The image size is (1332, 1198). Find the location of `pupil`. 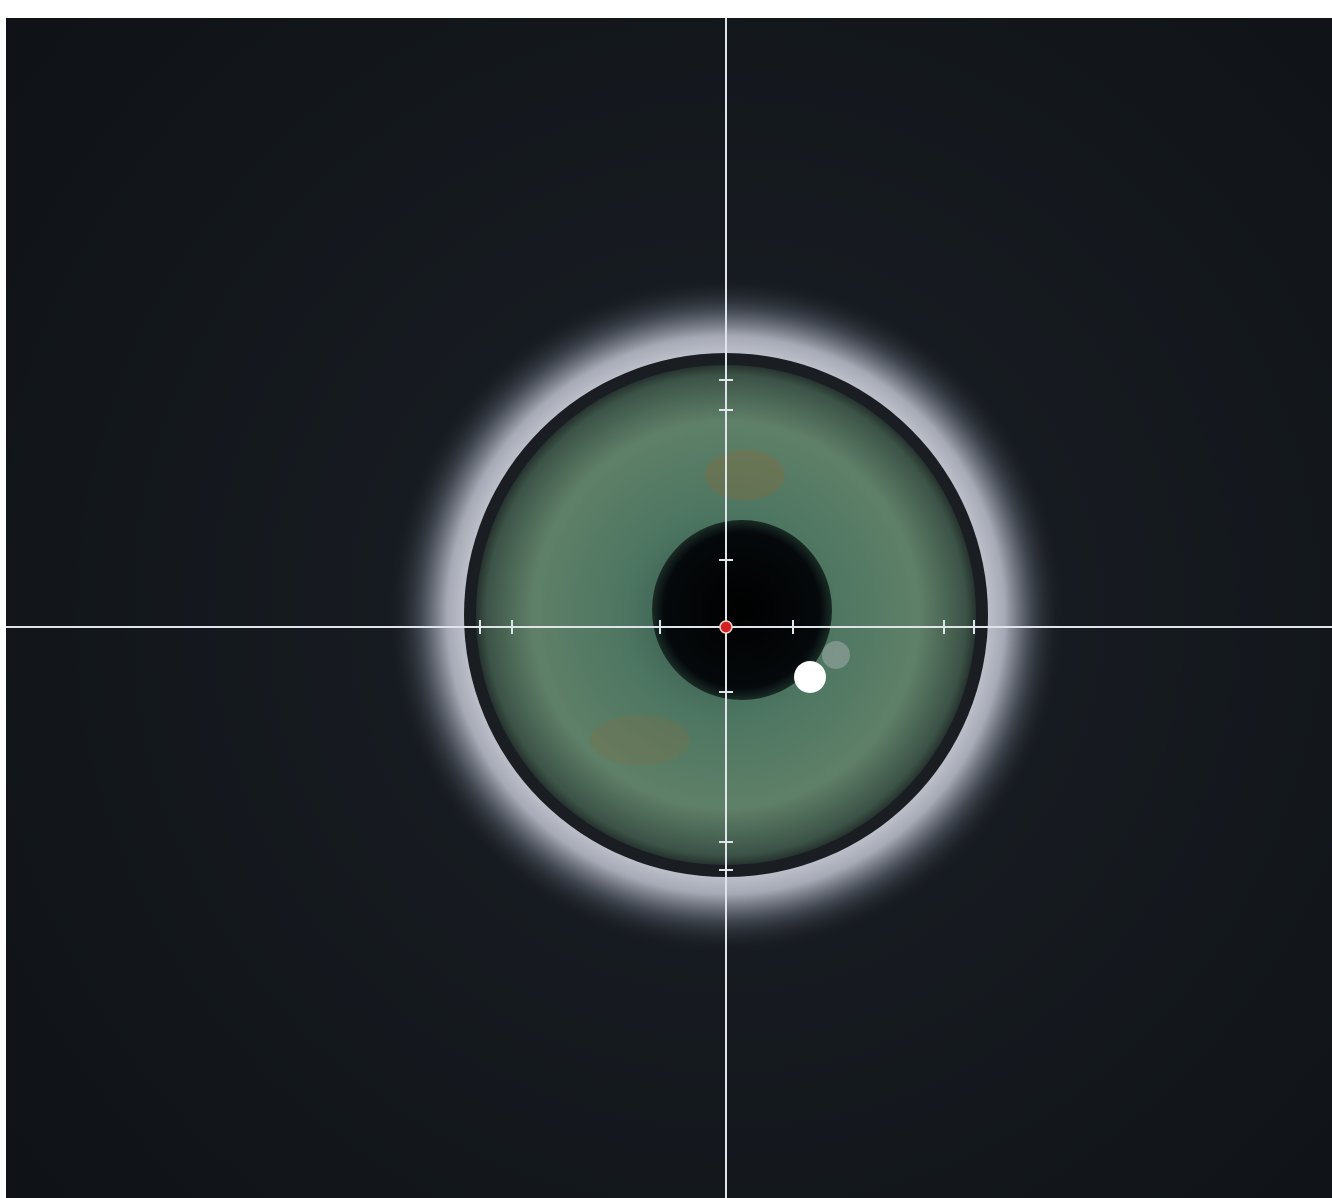

pupil is located at coordinates (742, 610).